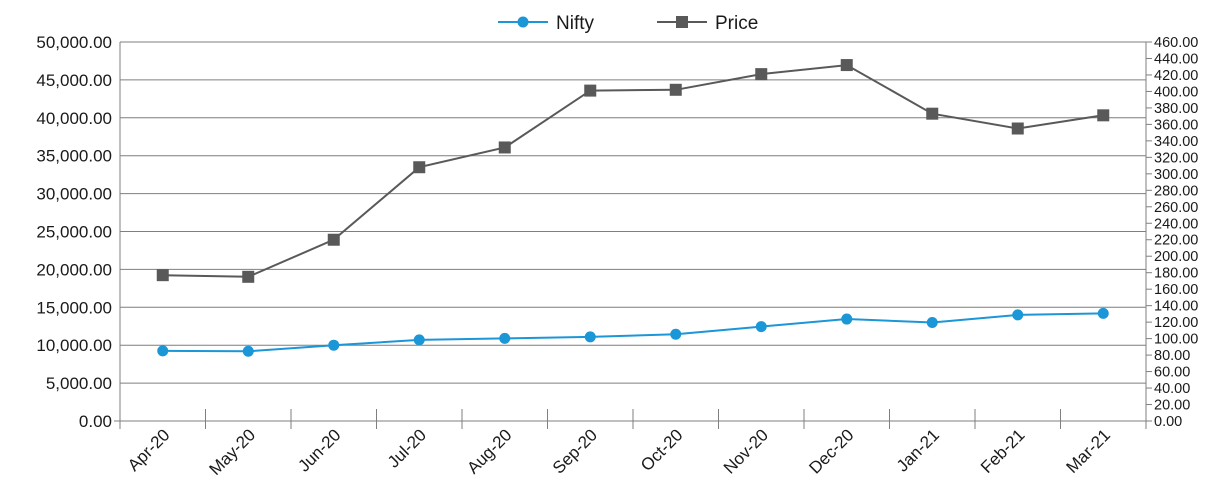  Describe the element at coordinates (1176, 125) in the screenshot. I see `y-right-tick-label: 360.00` at that location.